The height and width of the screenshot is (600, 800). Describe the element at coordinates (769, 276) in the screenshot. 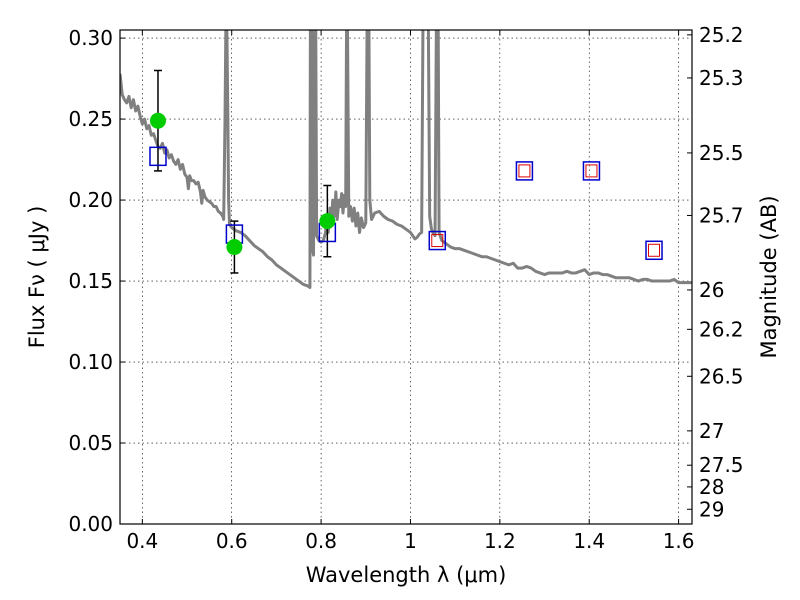

I see `y-axis-right-label: Magnitude (AB)` at that location.